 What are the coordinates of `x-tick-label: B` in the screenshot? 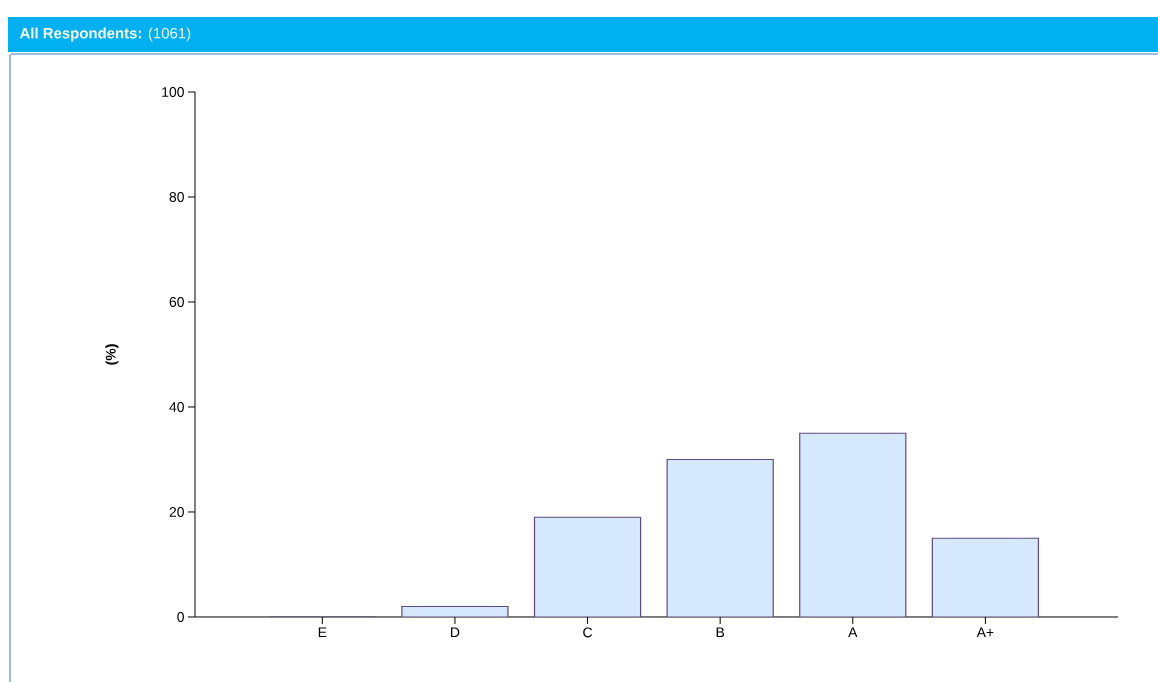 It's located at (720, 632).